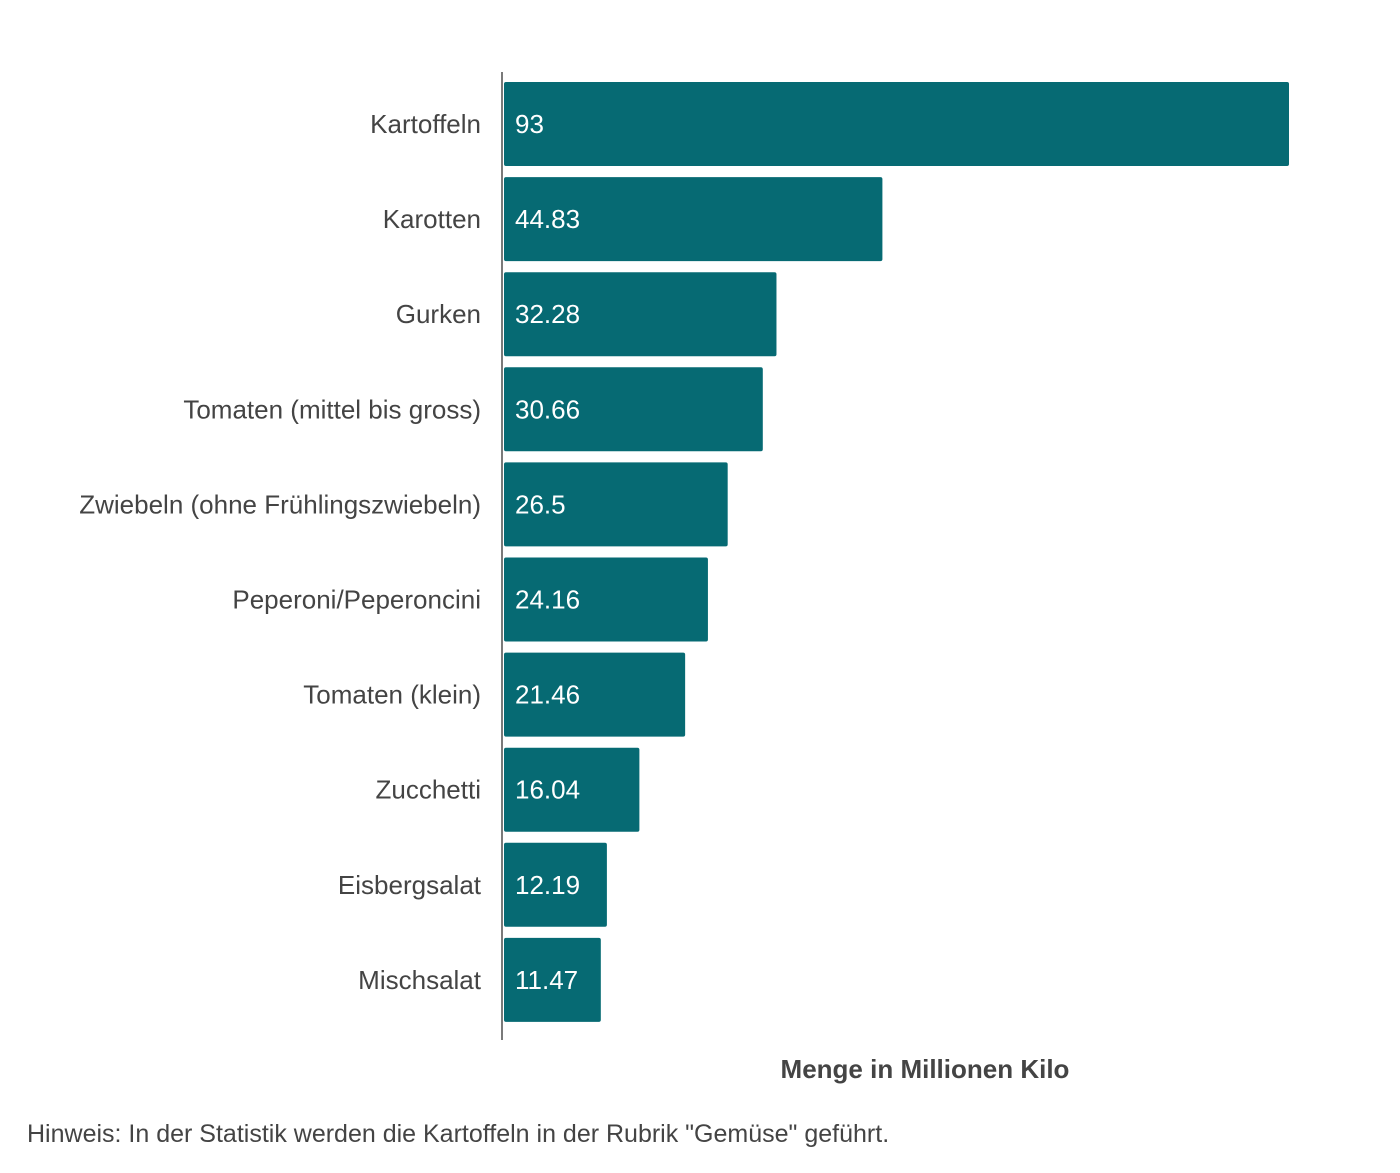 Image resolution: width=1400 pixels, height=1173 pixels. What do you see at coordinates (547, 885) in the screenshot?
I see `data-label: 12.19` at bounding box center [547, 885].